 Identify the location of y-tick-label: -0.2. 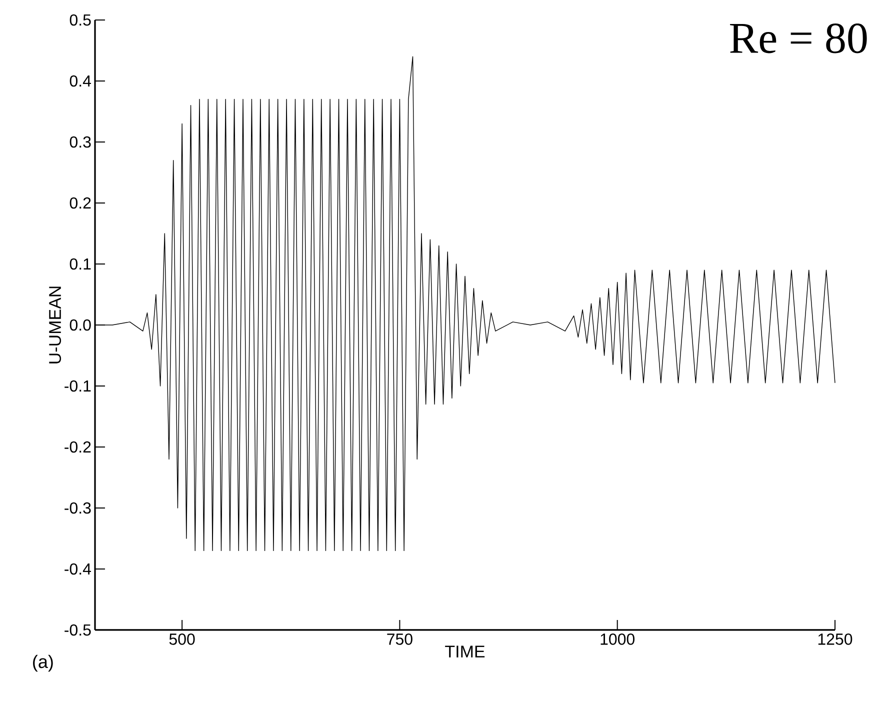
(77, 447).